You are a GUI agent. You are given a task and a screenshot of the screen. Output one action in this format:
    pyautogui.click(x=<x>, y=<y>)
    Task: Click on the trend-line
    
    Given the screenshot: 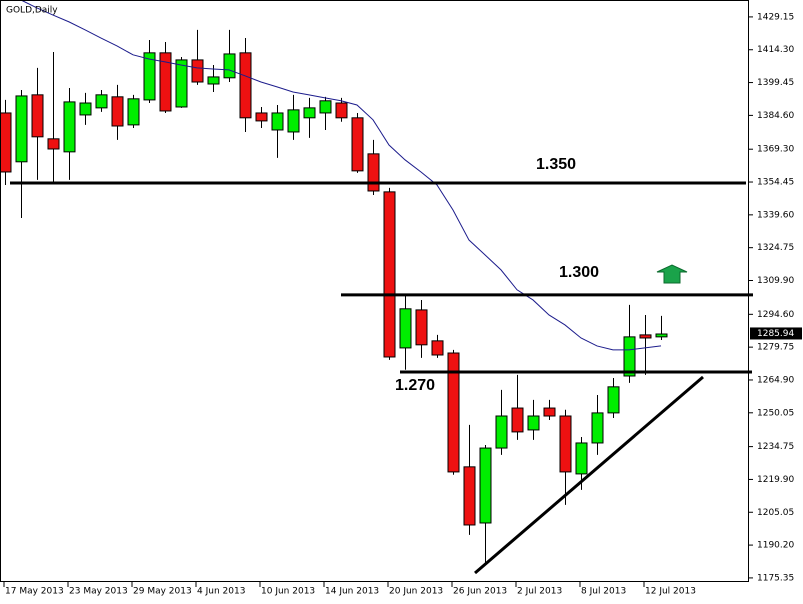 What is the action you would take?
    pyautogui.click(x=589, y=475)
    